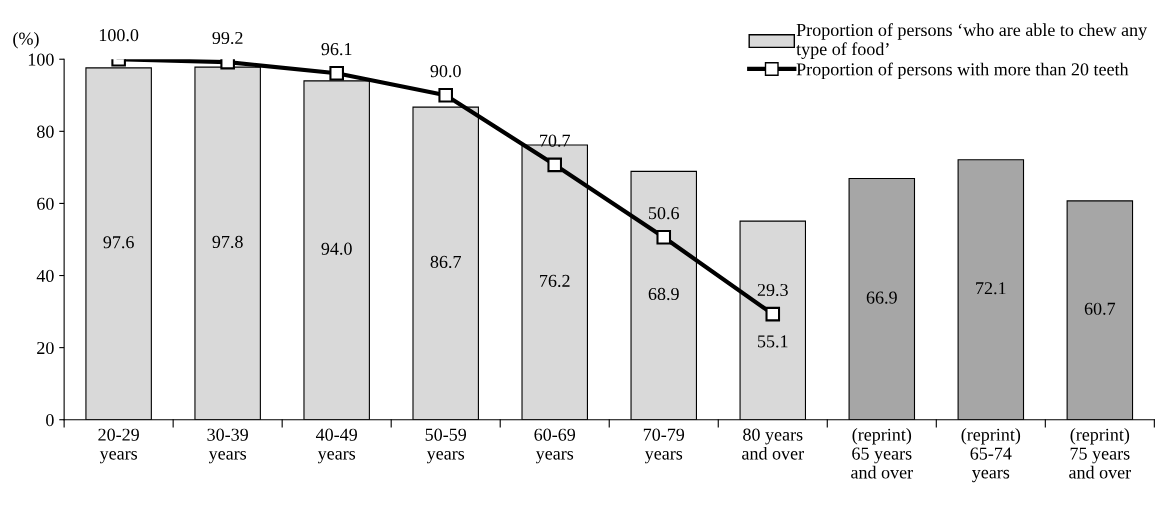 Image resolution: width=1166 pixels, height=515 pixels. I want to click on data-label: 68.9, so click(663, 294).